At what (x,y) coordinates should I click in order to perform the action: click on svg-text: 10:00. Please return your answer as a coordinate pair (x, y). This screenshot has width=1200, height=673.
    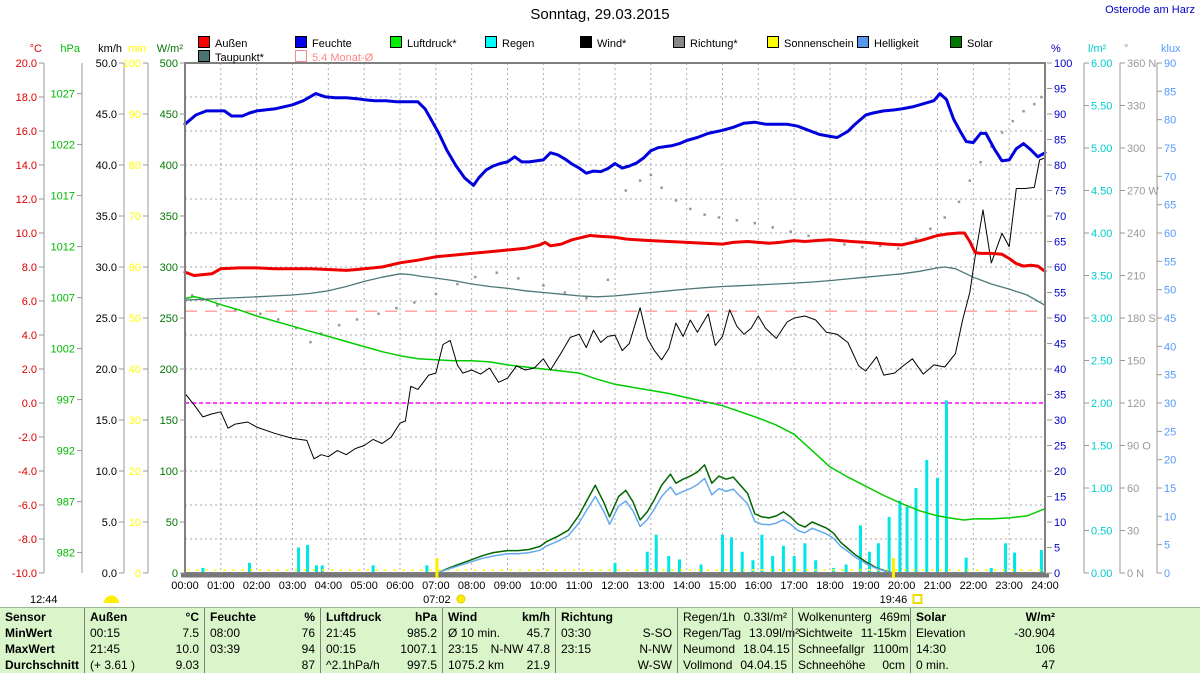
    Looking at the image, I should click on (544, 586).